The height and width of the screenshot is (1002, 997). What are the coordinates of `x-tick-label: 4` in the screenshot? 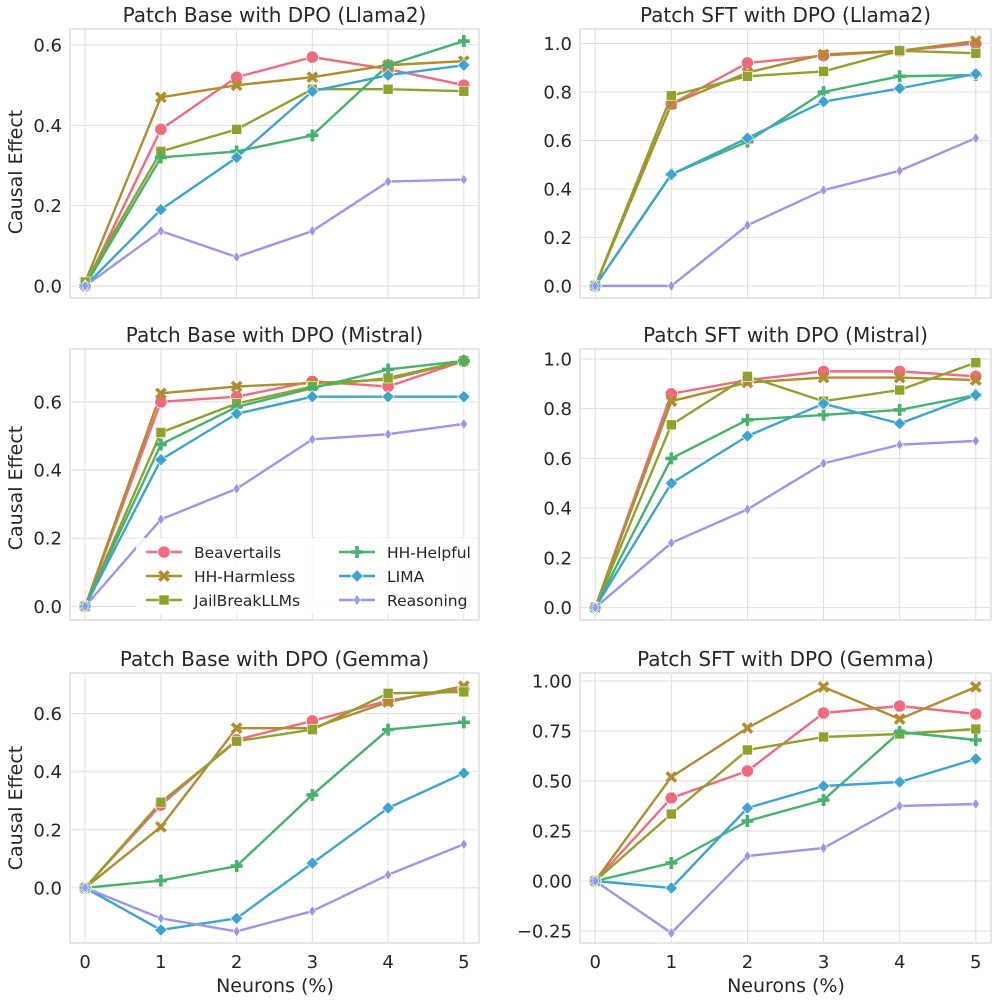 It's located at (899, 962).